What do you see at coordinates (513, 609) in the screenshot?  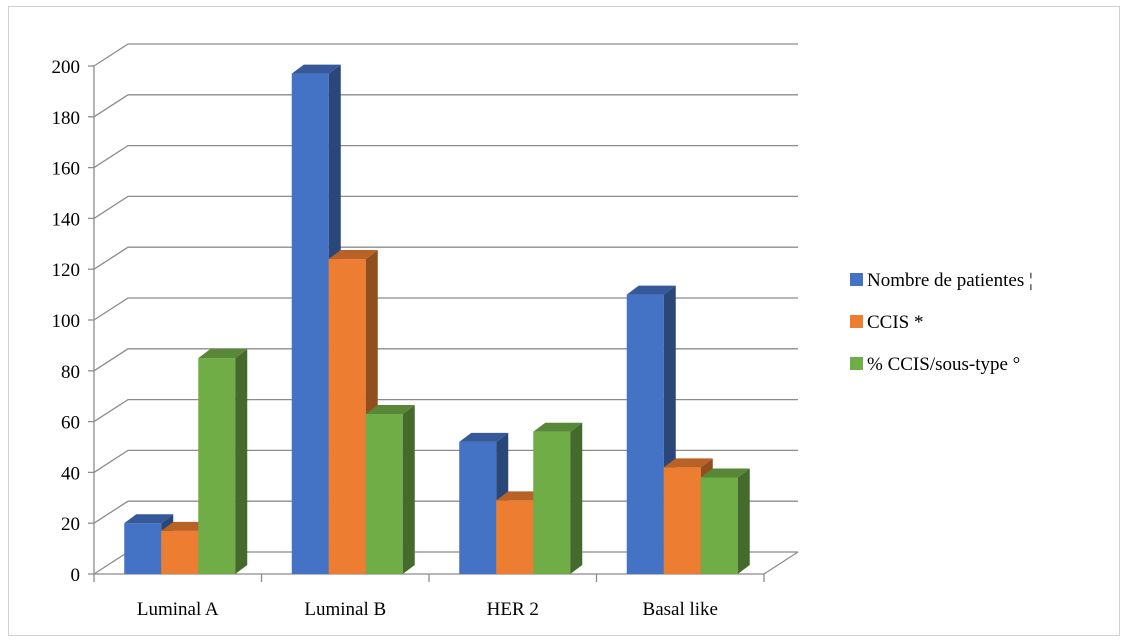 I see `x-tick-label: HER 2` at bounding box center [513, 609].